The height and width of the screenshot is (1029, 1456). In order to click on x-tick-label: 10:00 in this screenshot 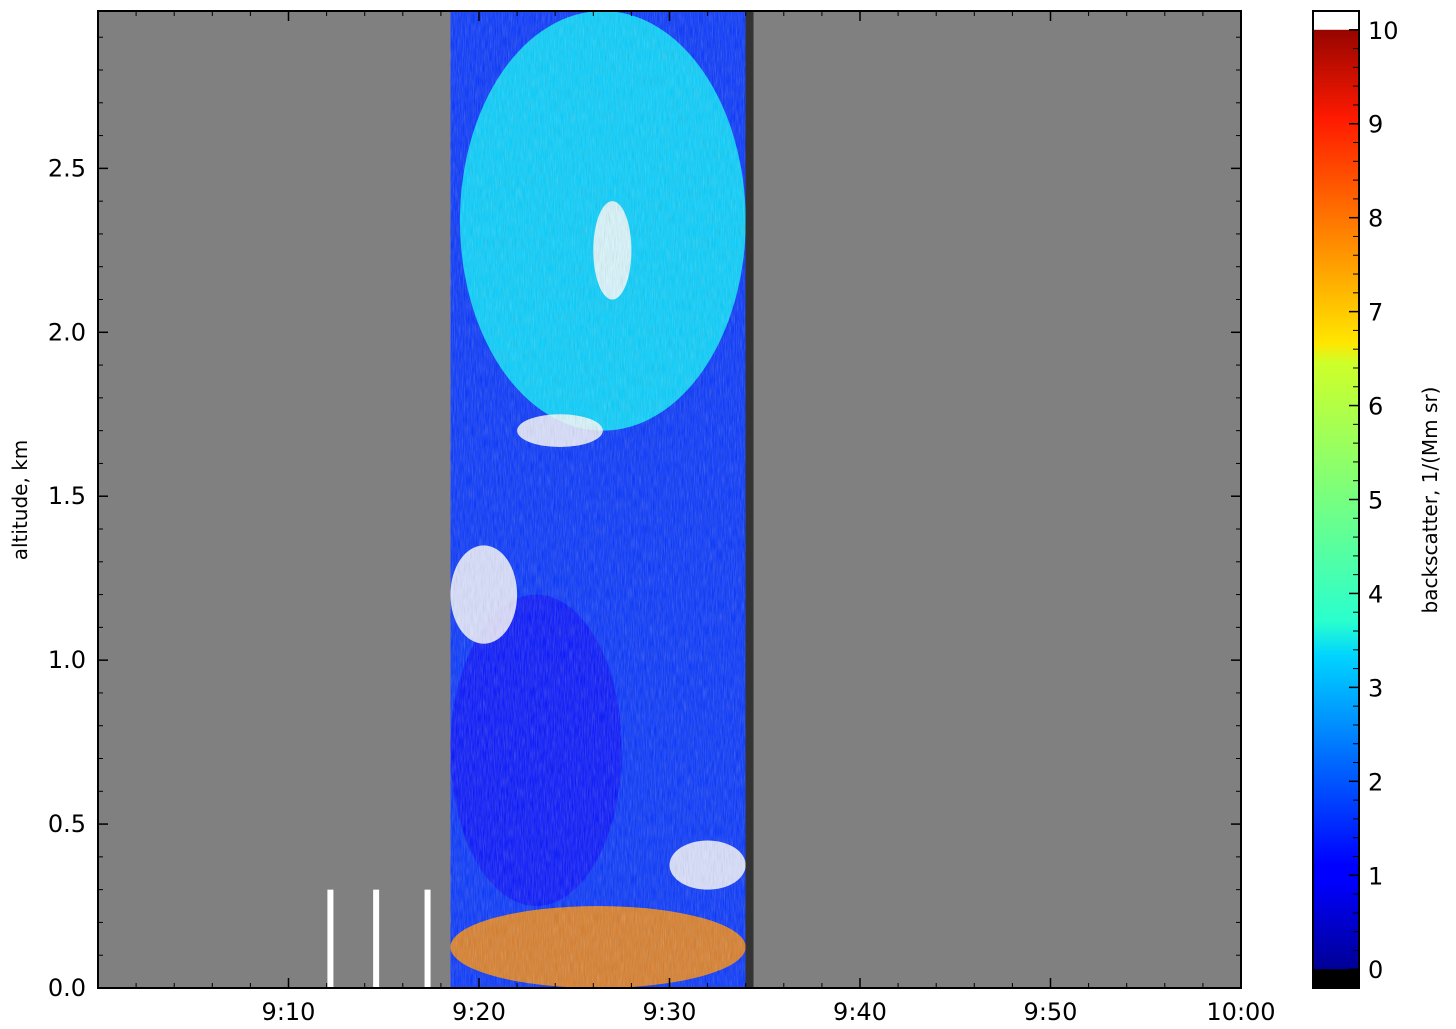, I will do `click(1240, 1012)`.